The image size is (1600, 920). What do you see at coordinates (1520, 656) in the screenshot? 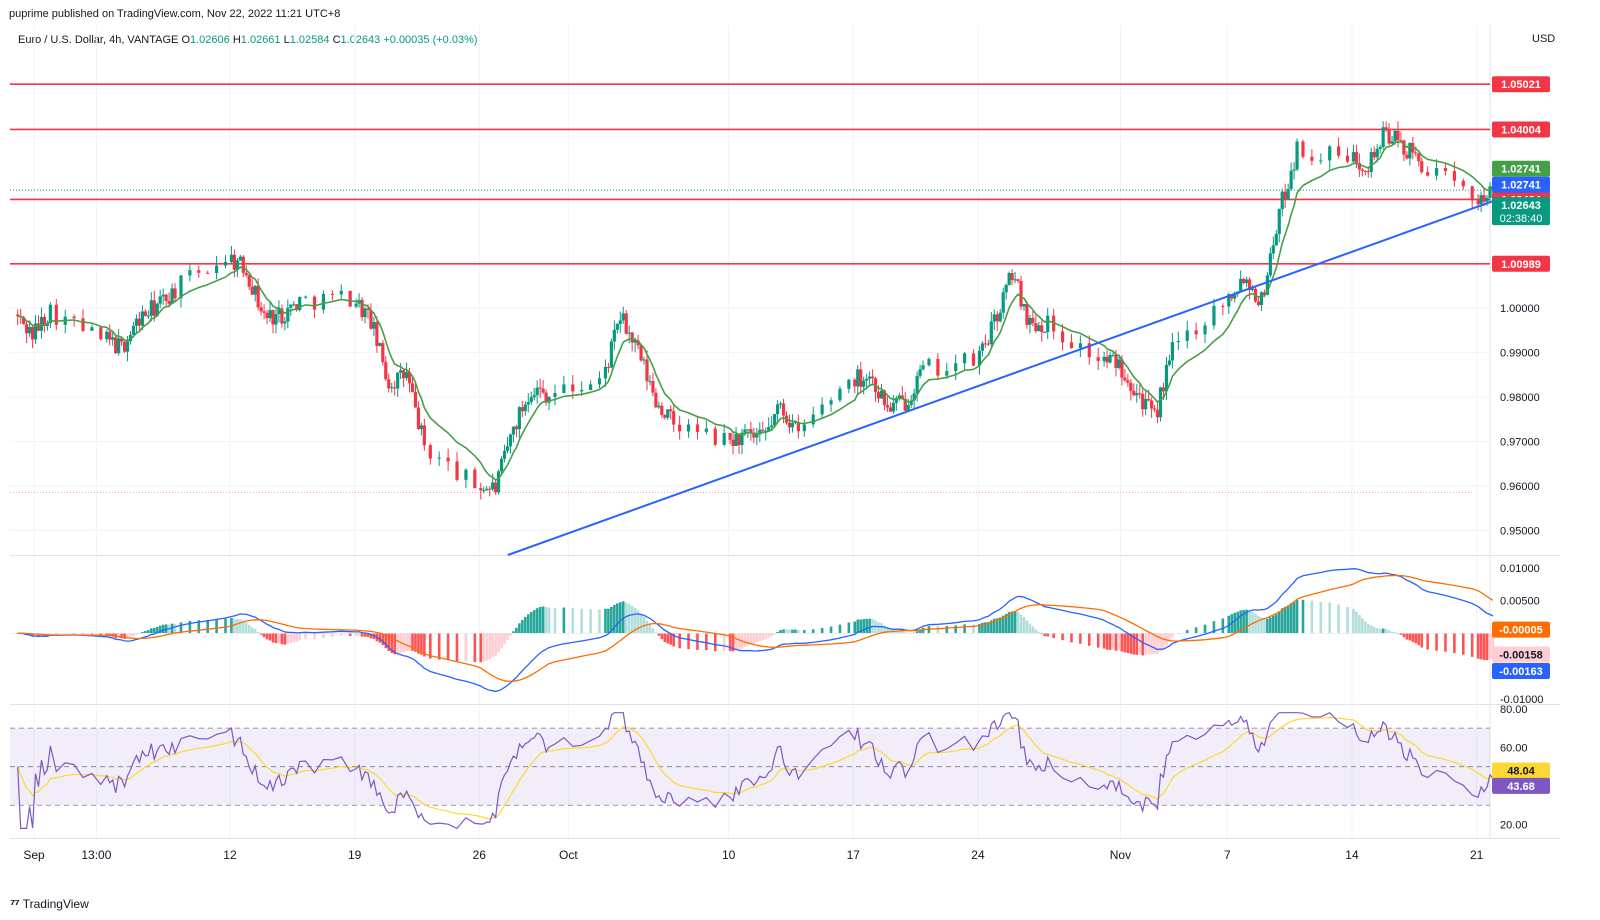
I see `macd-signal-label: -0.00158` at bounding box center [1520, 656].